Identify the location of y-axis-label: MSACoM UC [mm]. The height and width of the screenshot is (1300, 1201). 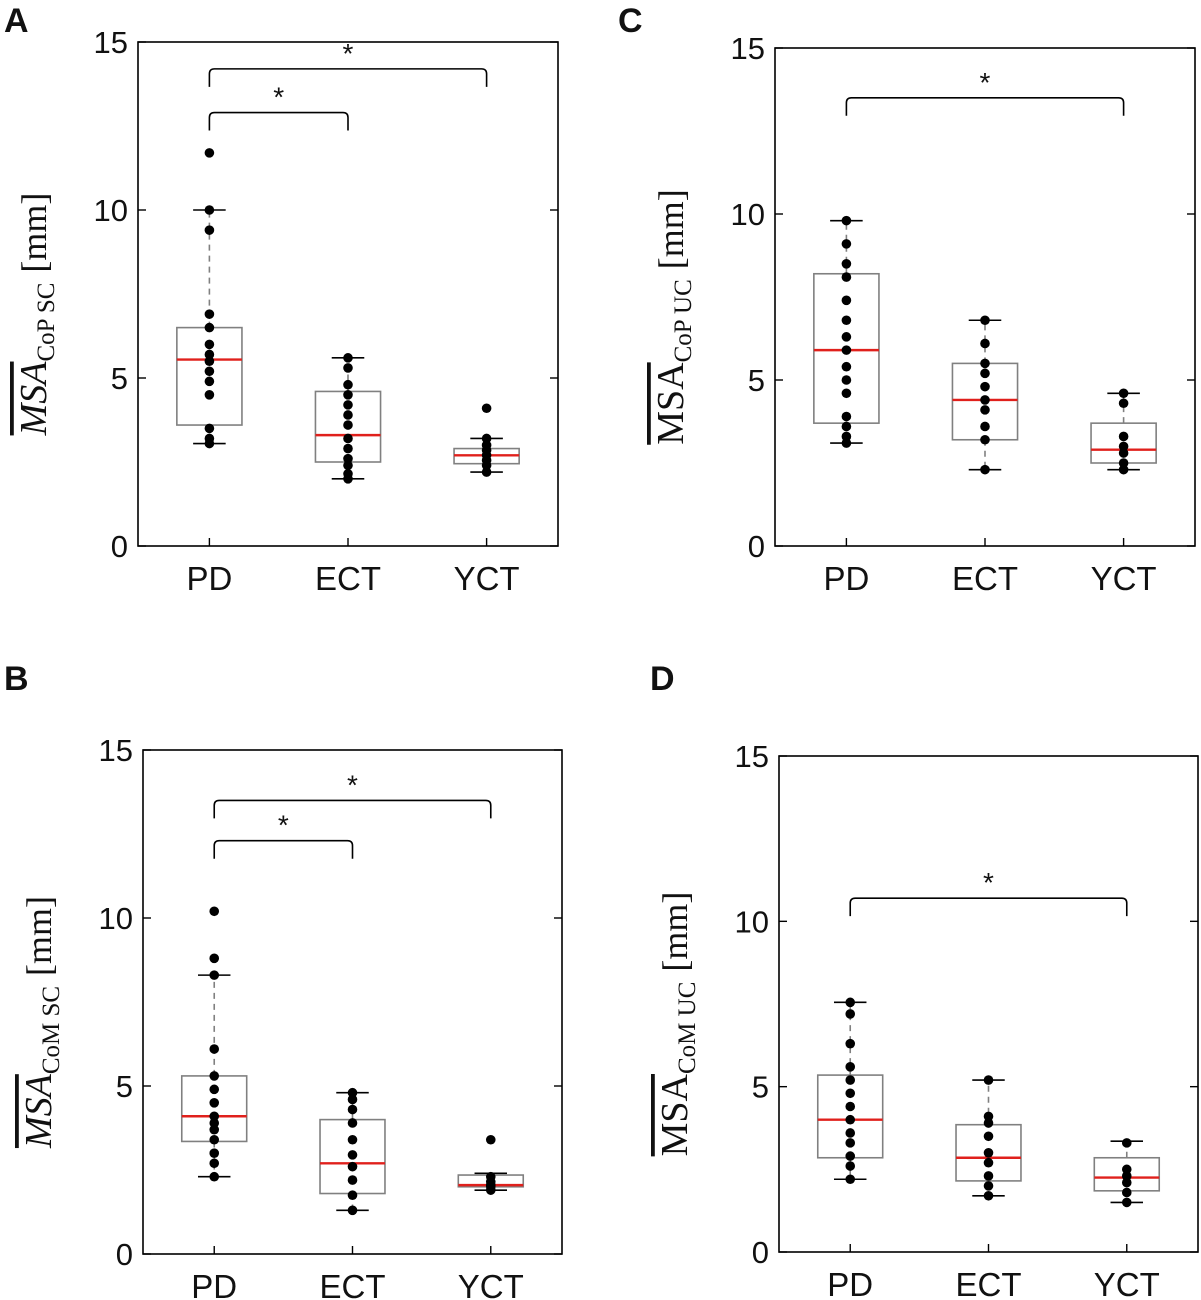
(677, 1024).